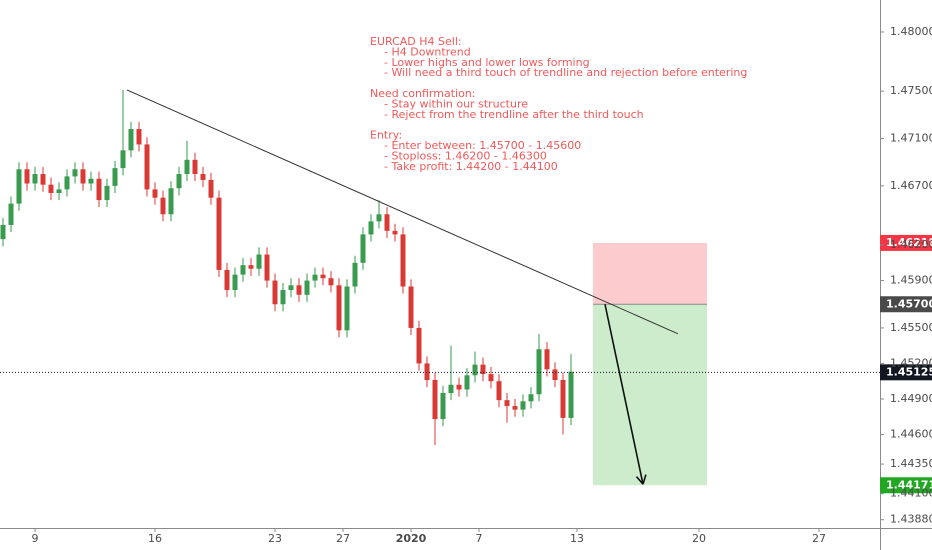 The image size is (932, 550). I want to click on y-tick-label: 1.43880, so click(911, 519).